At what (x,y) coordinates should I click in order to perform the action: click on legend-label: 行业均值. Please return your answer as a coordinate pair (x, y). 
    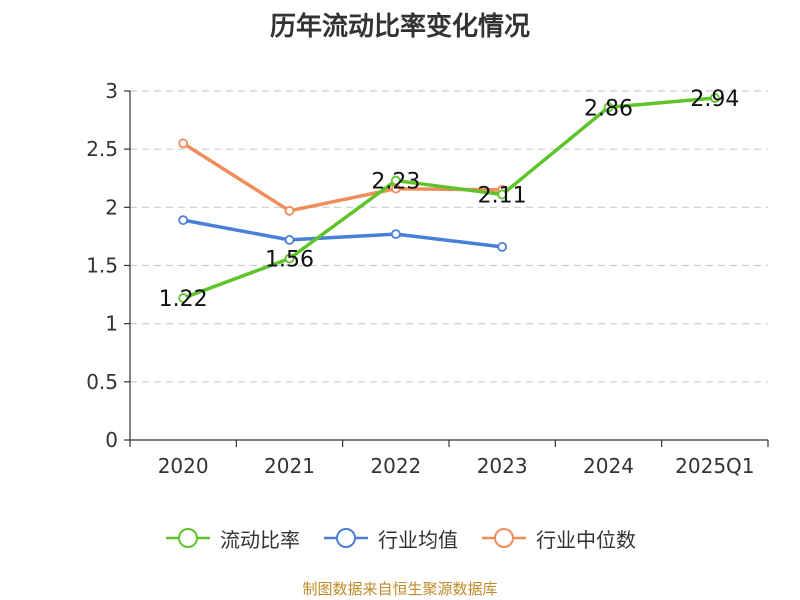
    Looking at the image, I should click on (418, 539).